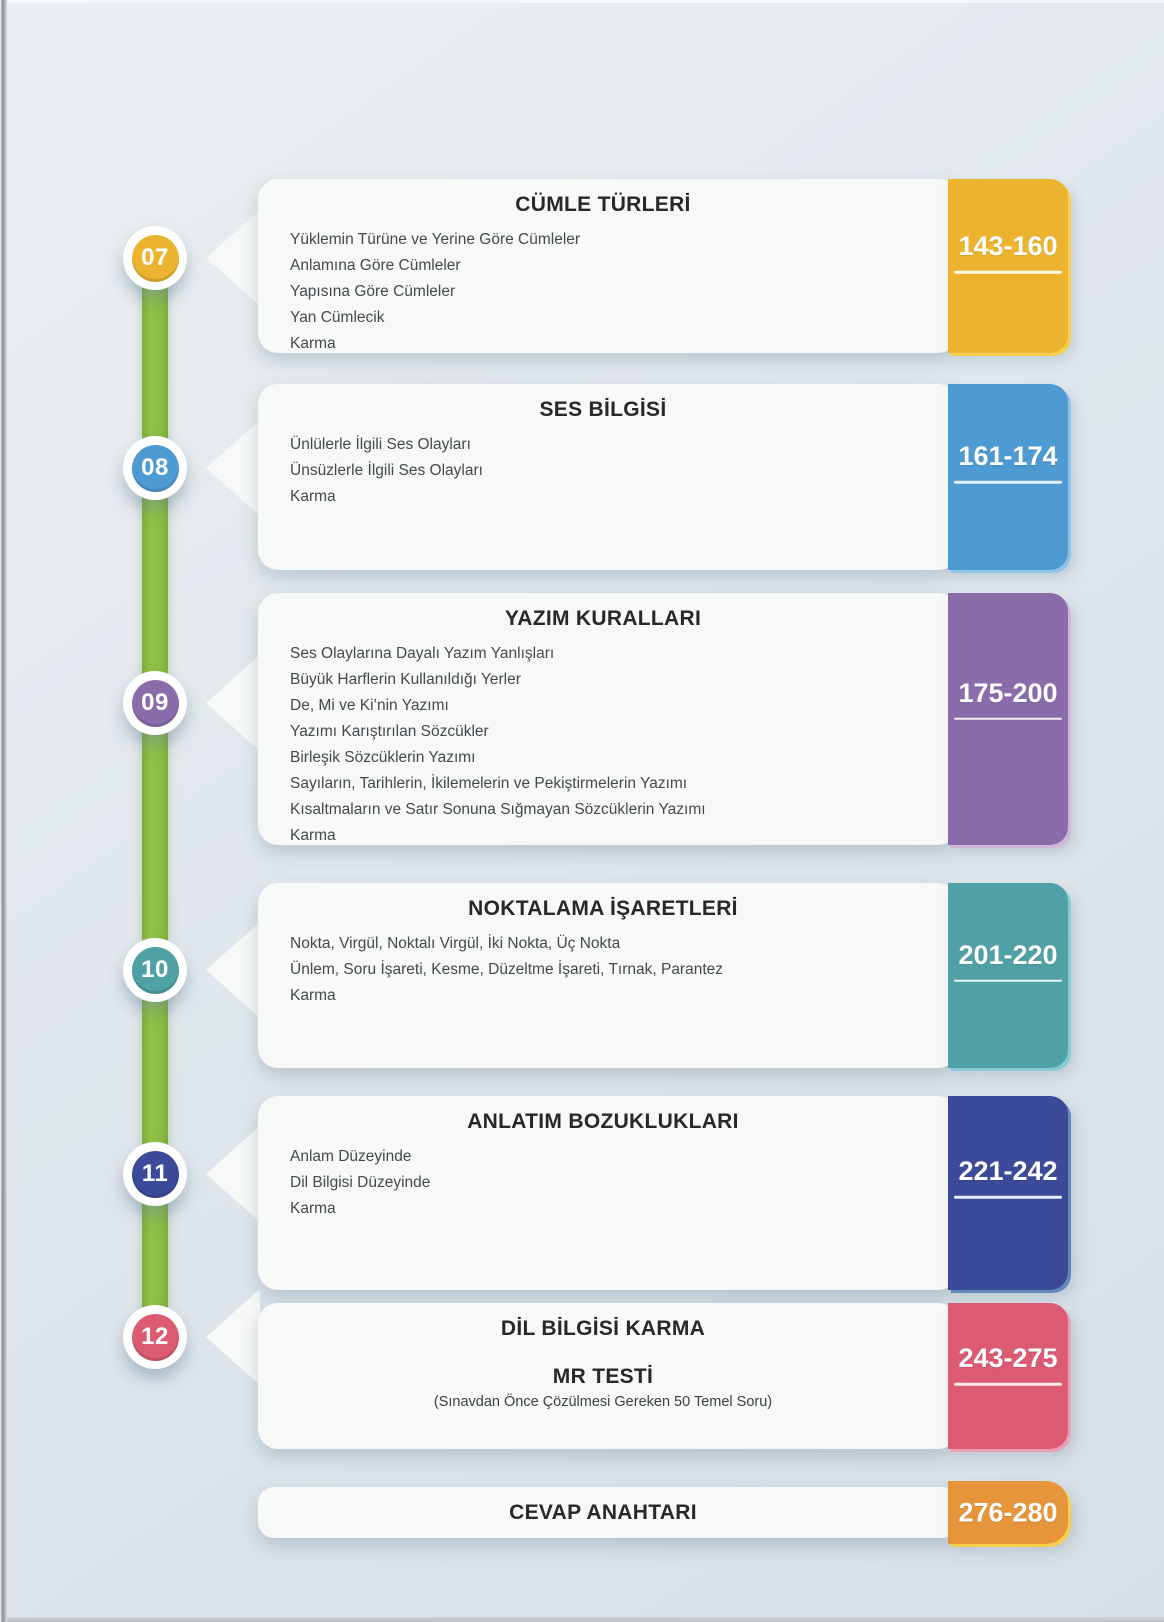 This screenshot has height=1622, width=1164. Describe the element at coordinates (373, 291) in the screenshot. I see `topic-line: Yapısına Göre Cümleler` at that location.